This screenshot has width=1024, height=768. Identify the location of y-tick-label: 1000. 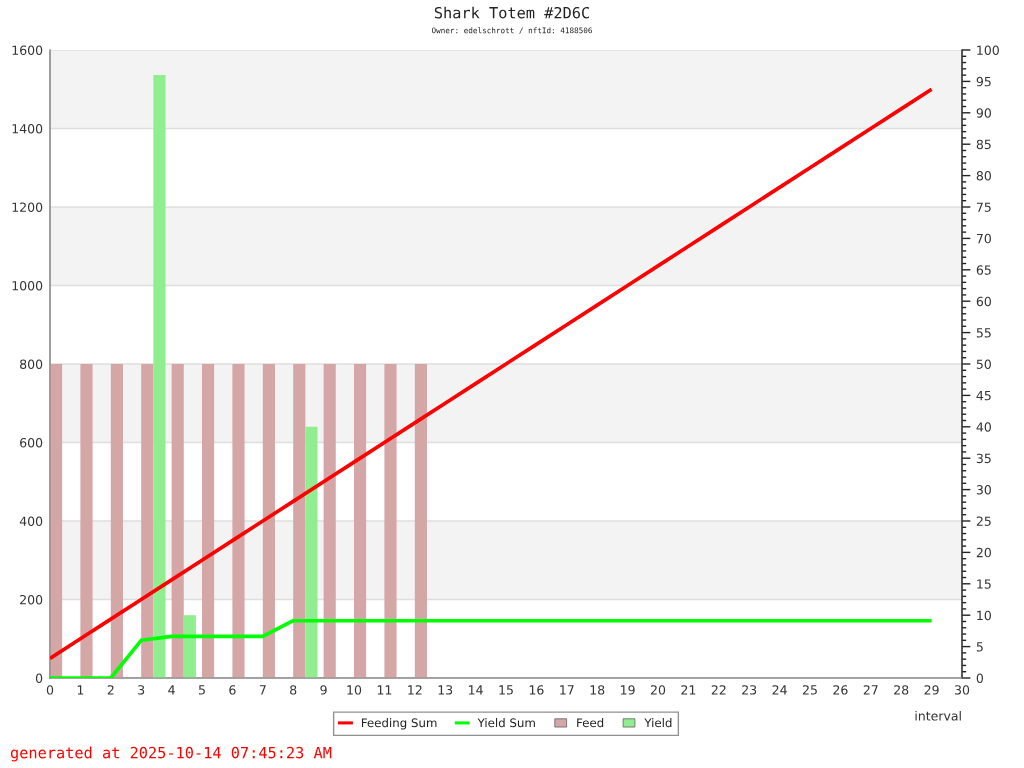
(27, 285).